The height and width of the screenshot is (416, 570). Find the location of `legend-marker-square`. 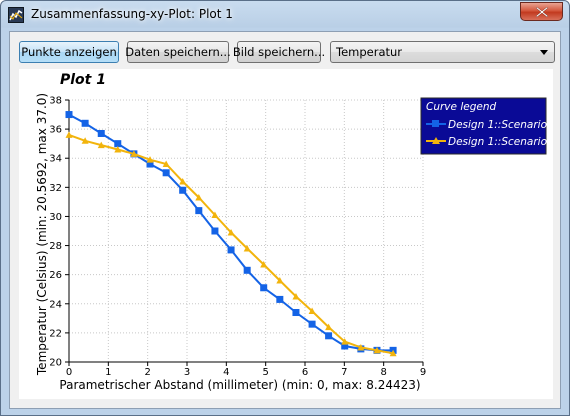

legend-marker-square is located at coordinates (435, 123).